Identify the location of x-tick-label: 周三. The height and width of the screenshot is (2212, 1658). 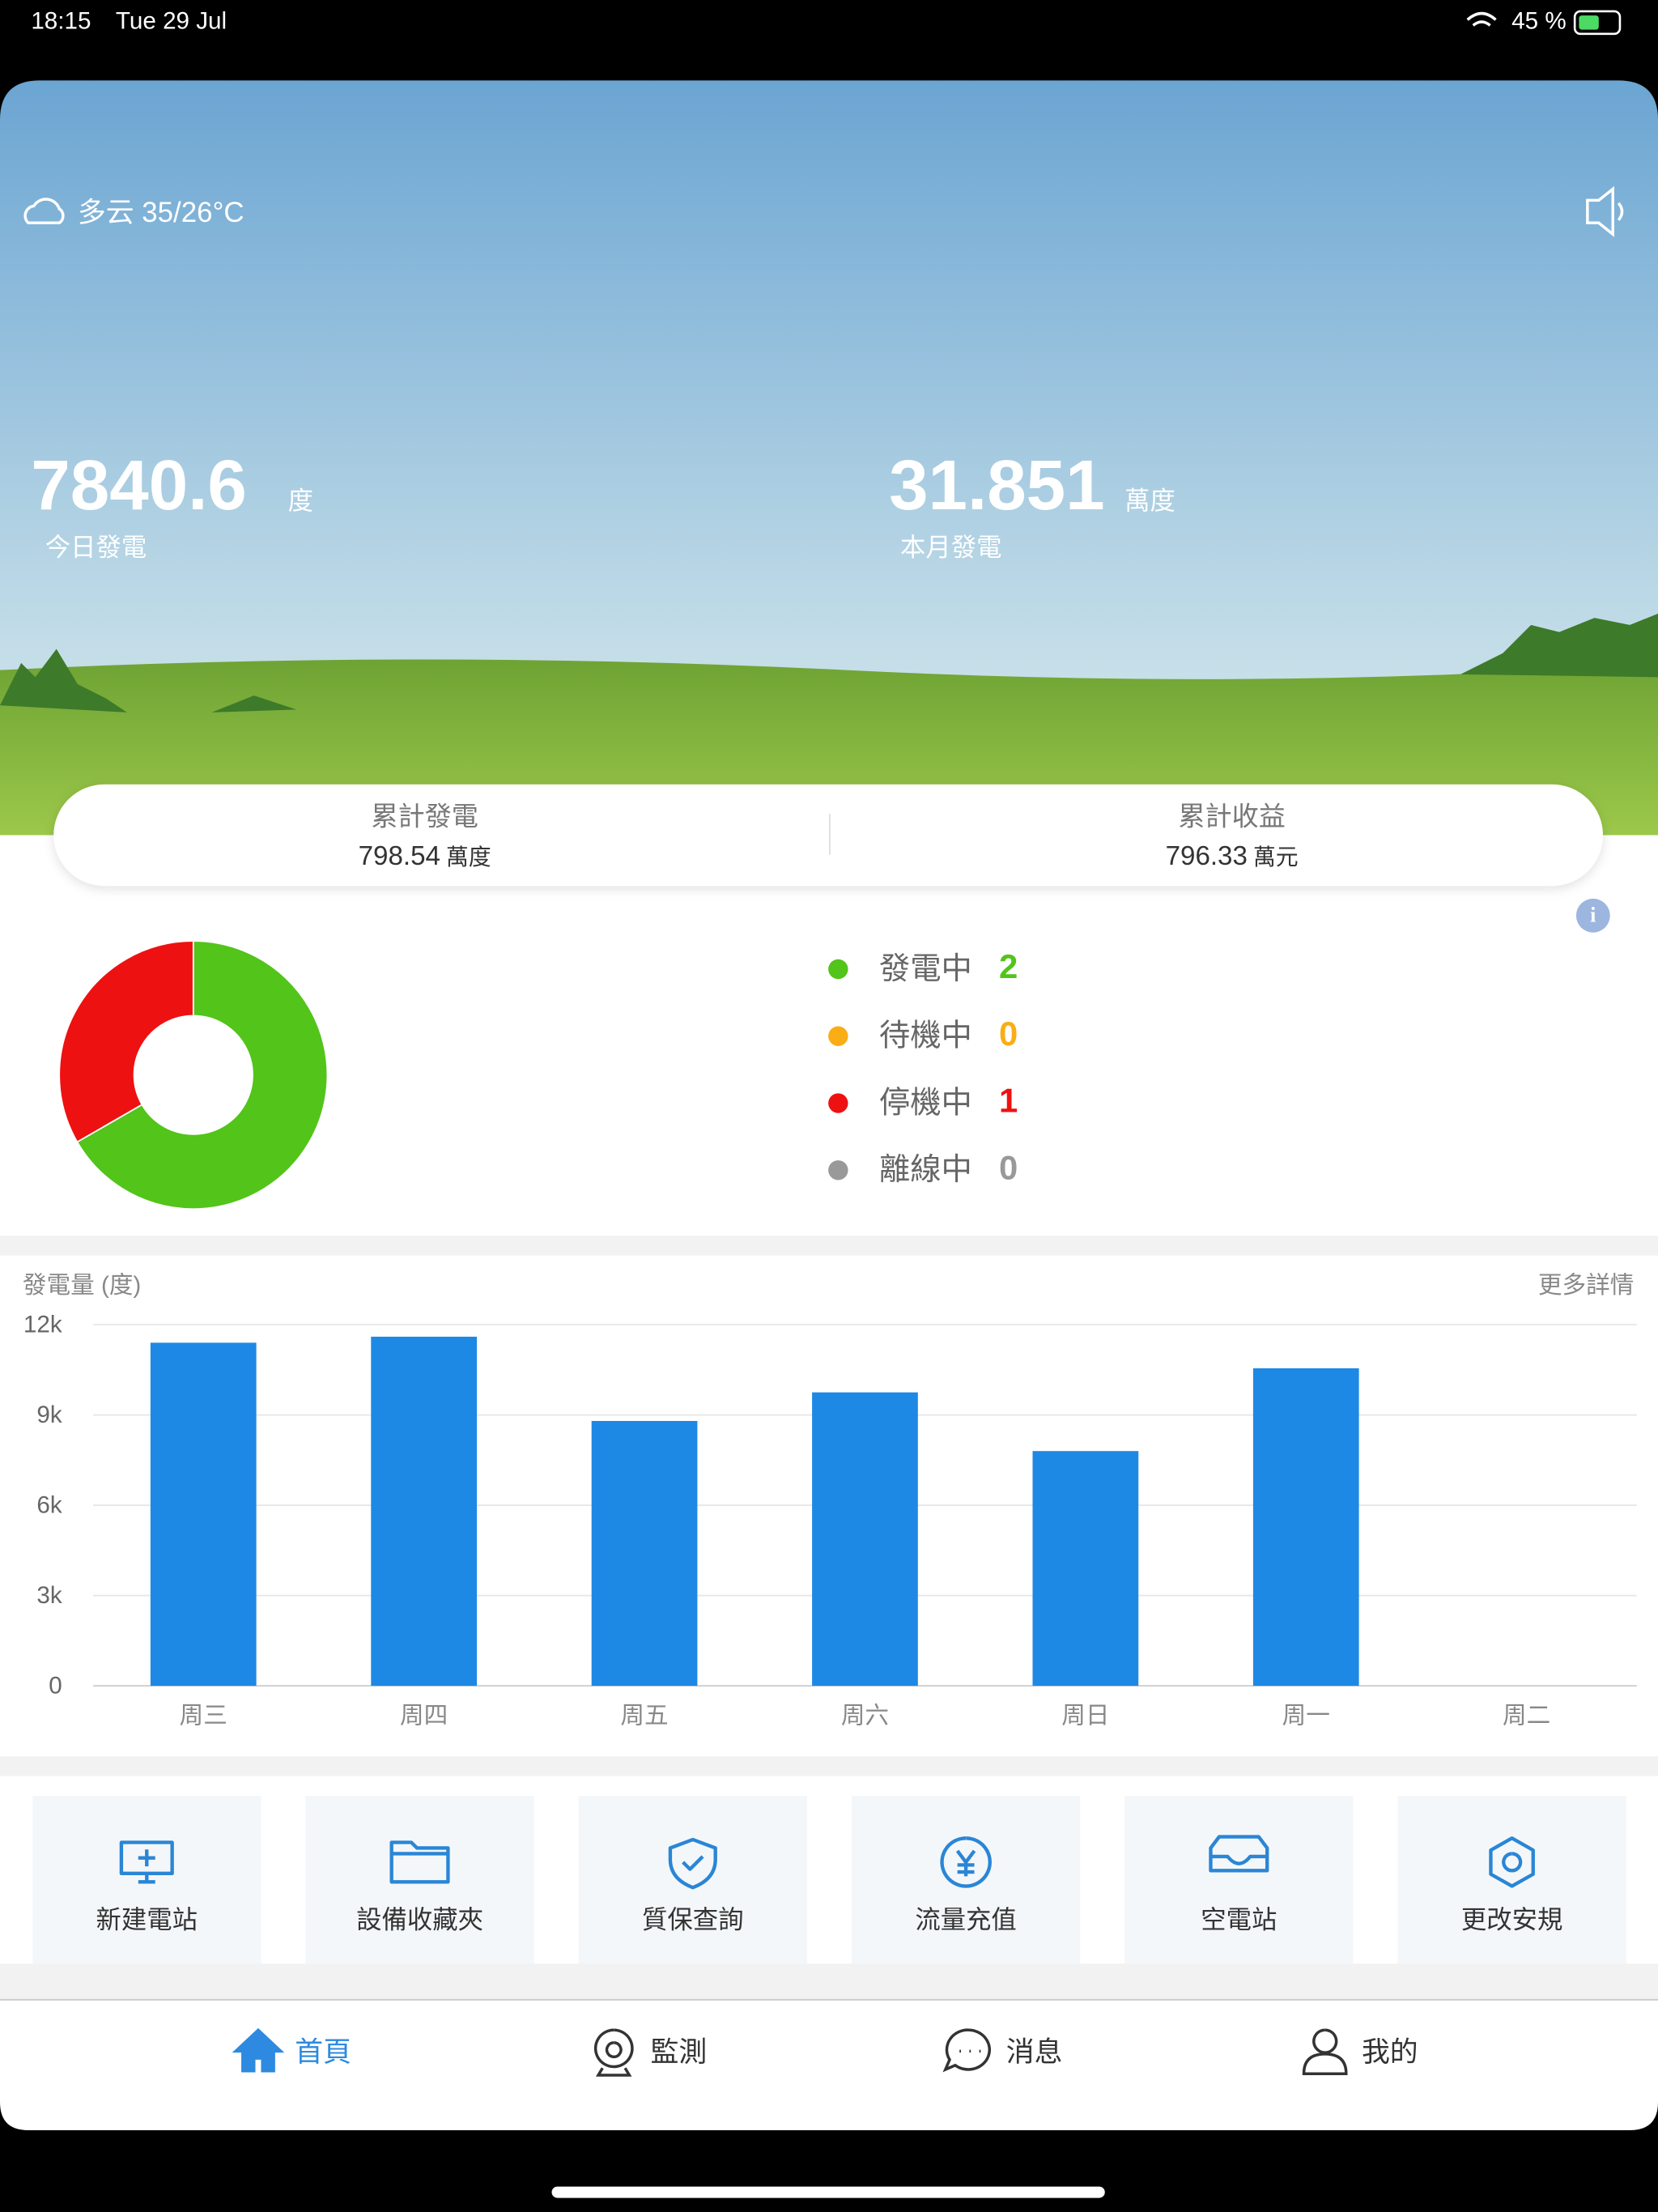
(203, 1715).